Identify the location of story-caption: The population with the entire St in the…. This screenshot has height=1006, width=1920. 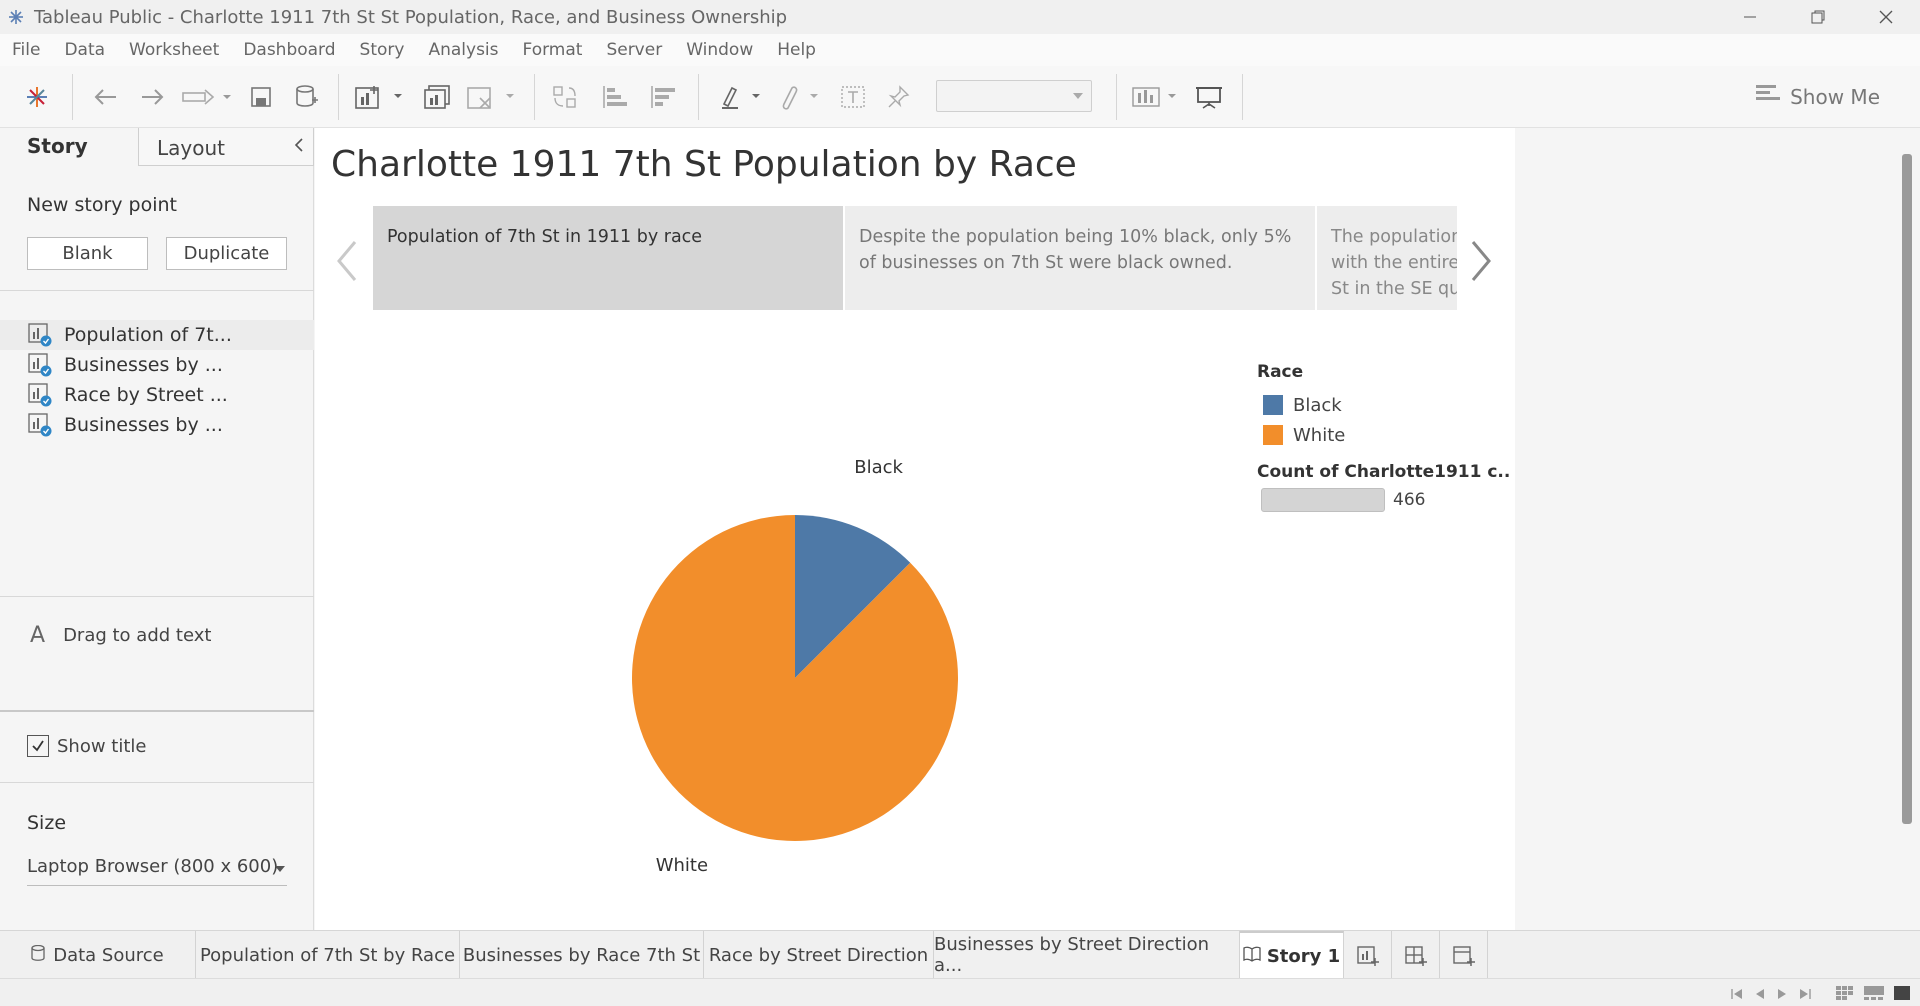
(1387, 258).